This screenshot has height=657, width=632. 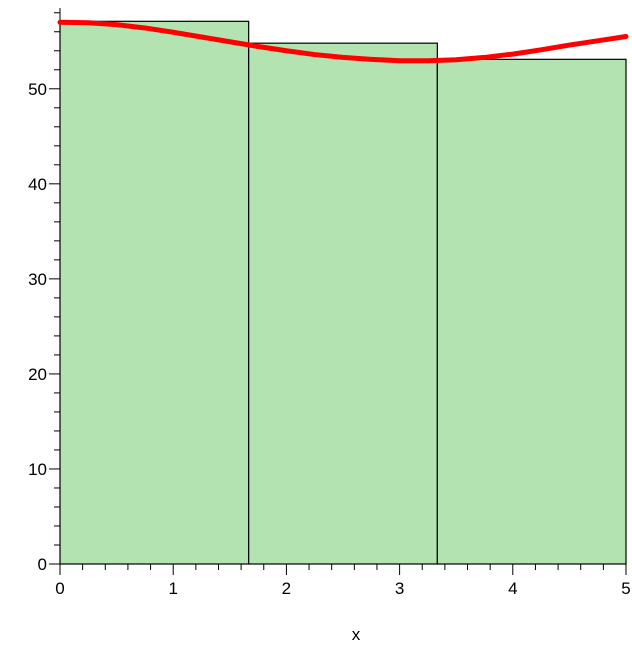 What do you see at coordinates (37, 279) in the screenshot?
I see `y-tick-label: 30` at bounding box center [37, 279].